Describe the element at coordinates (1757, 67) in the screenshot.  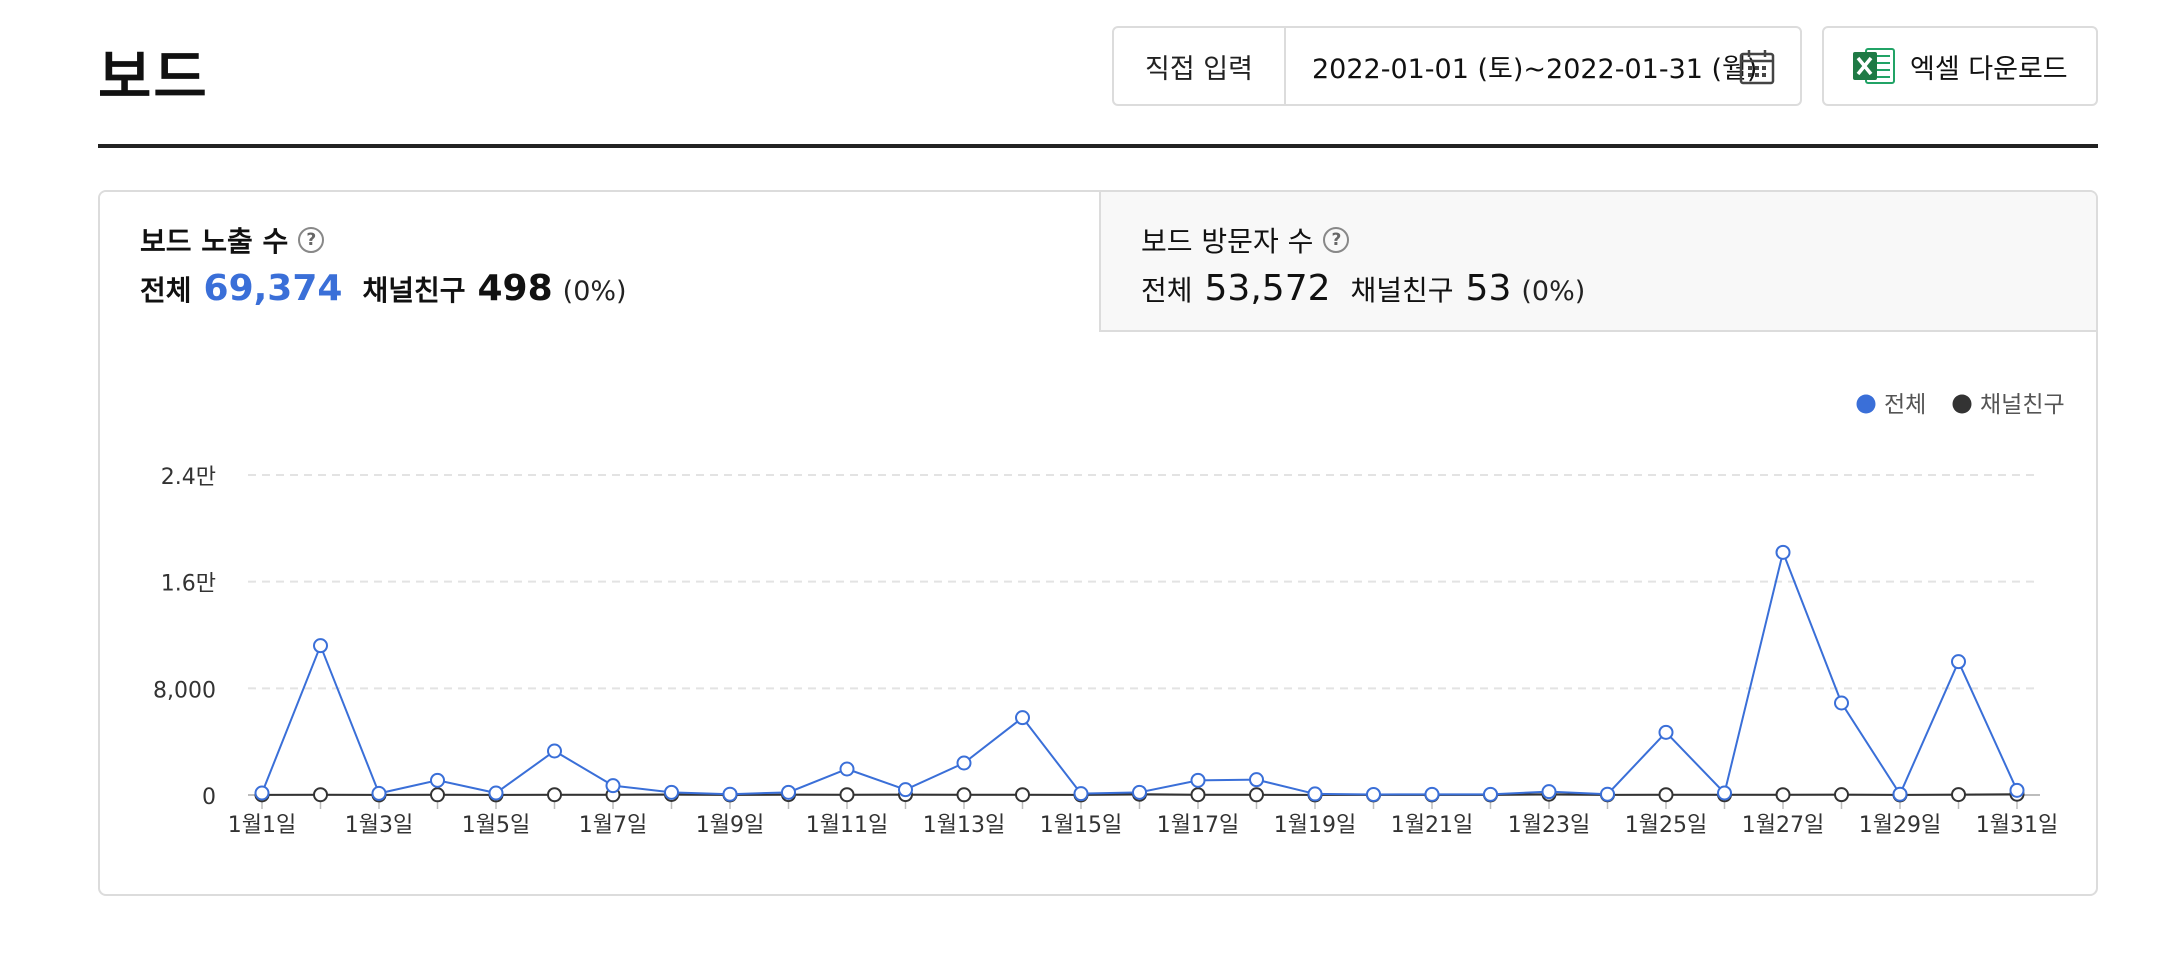
I see `calendar-icon` at that location.